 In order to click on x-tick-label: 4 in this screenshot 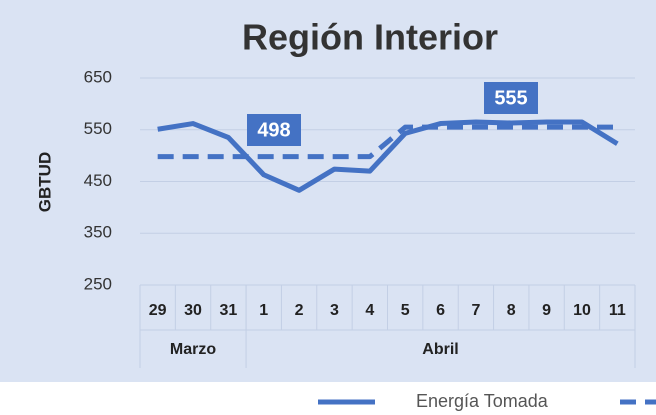, I will do `click(369, 310)`.